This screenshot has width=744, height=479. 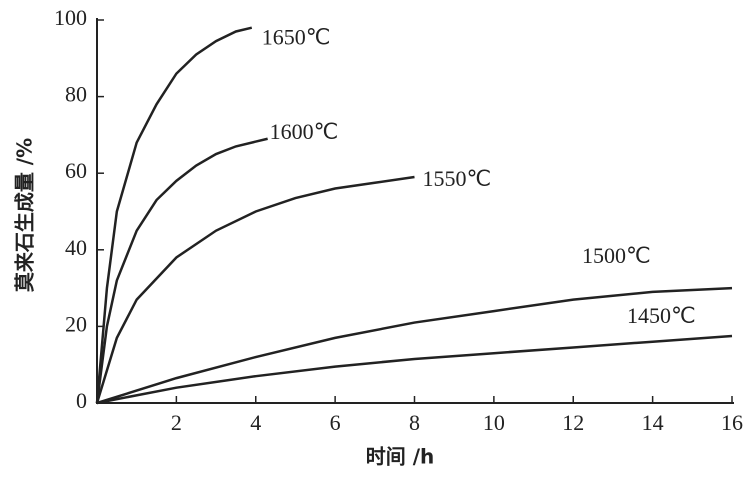 I want to click on x-tick-label: 10, so click(x=494, y=422).